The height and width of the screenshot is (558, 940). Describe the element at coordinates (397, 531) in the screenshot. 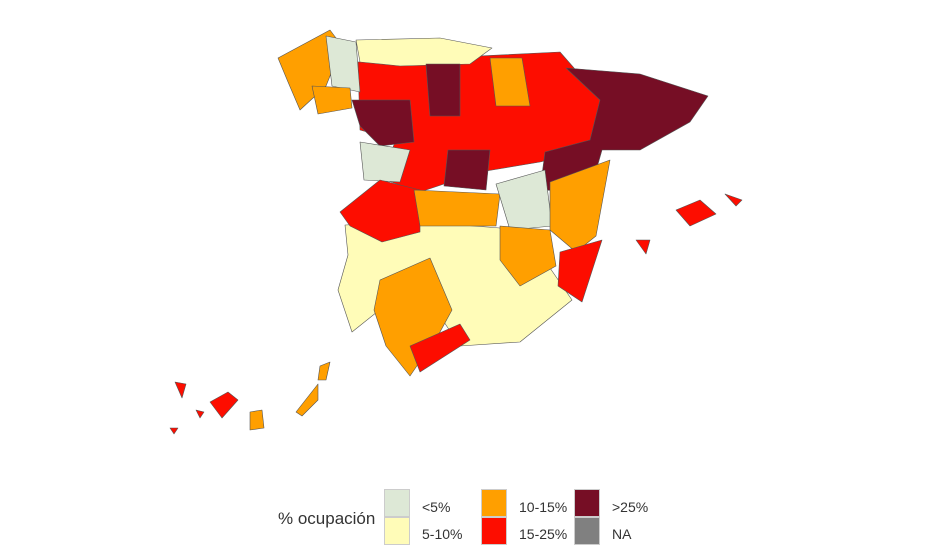

I see `legend-swatch-5to10` at that location.